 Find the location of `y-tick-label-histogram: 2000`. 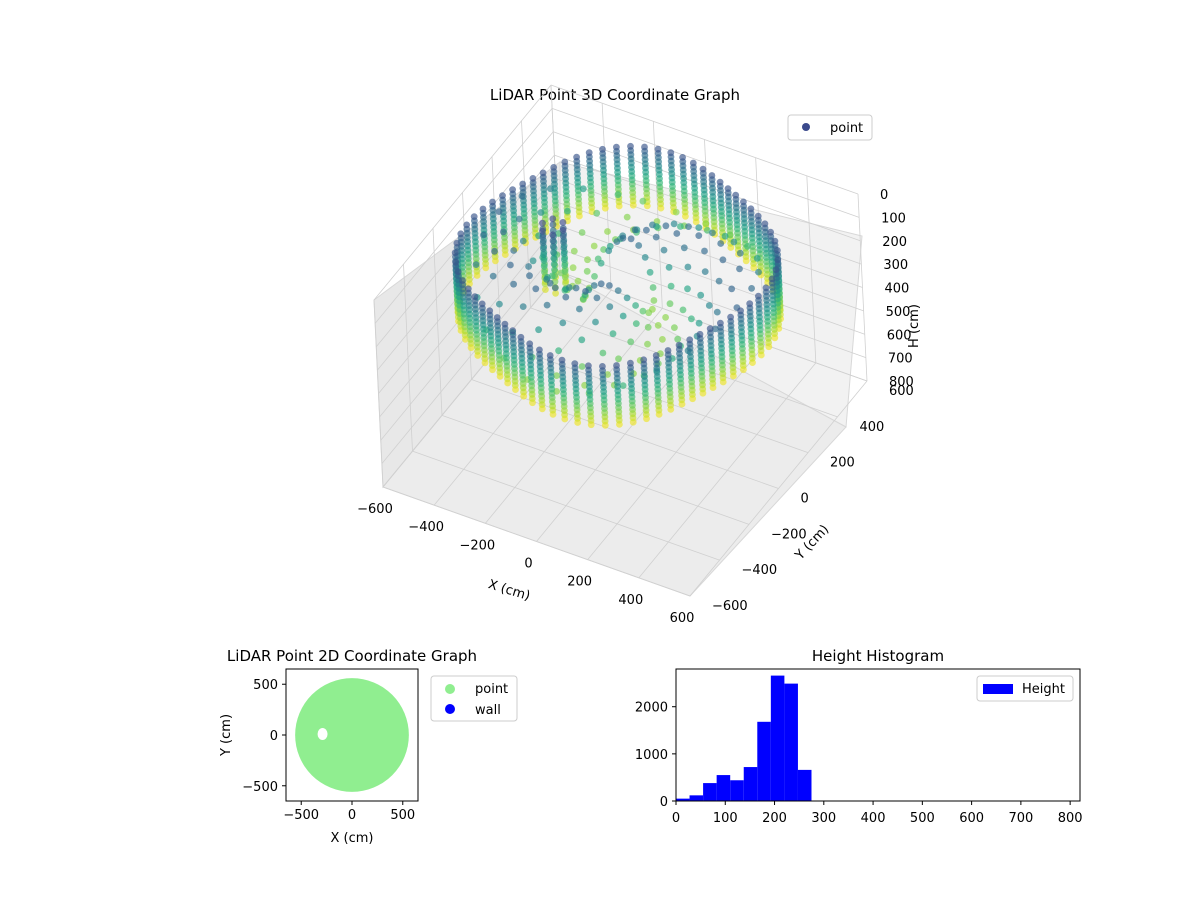

y-tick-label-histogram: 2000 is located at coordinates (651, 708).